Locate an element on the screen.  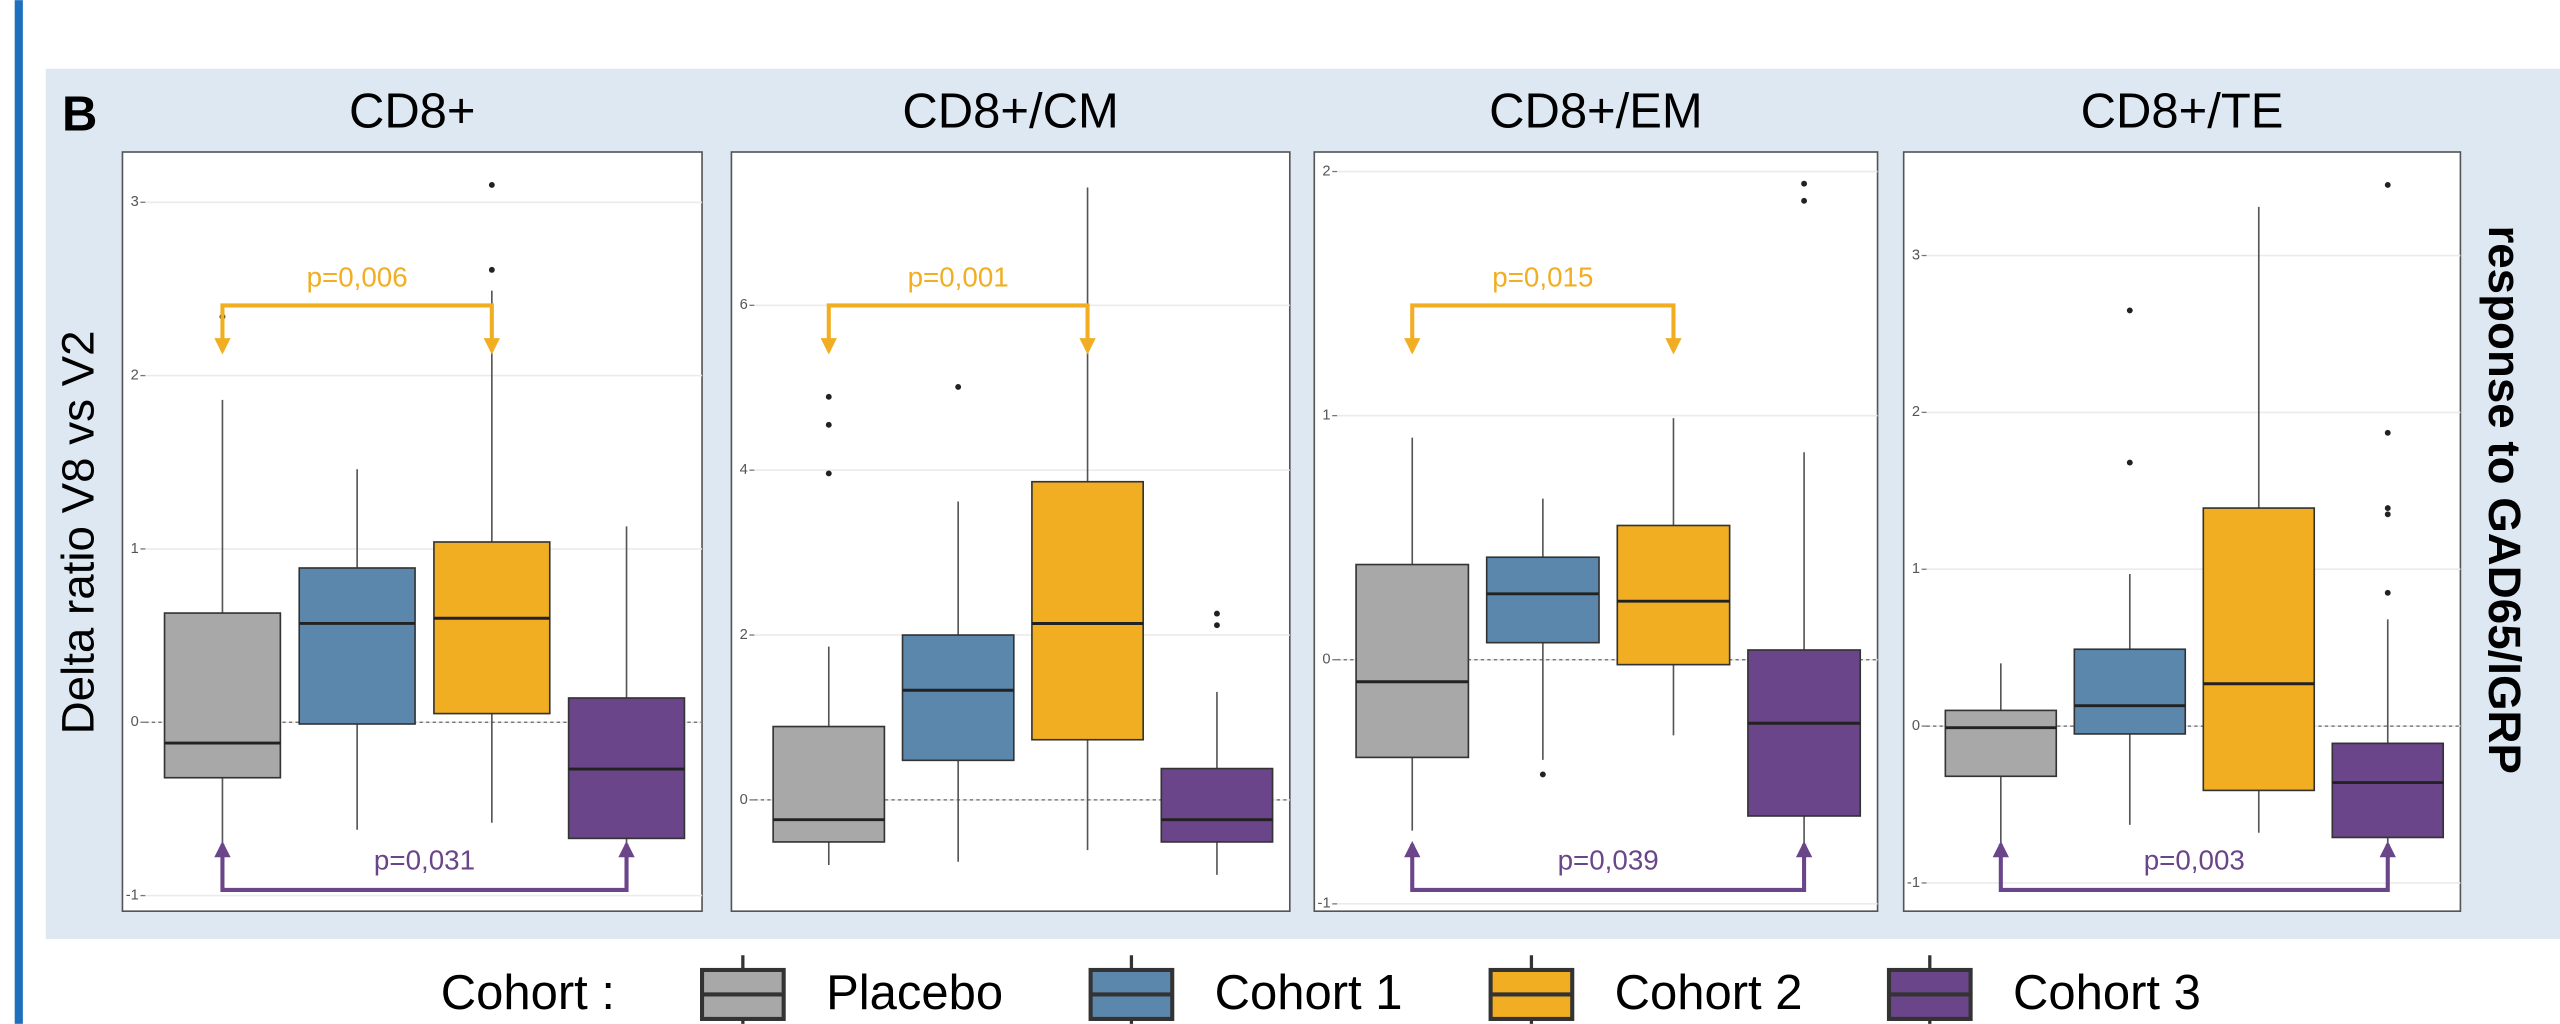
p-value-label: p=0,039 is located at coordinates (1608, 860).